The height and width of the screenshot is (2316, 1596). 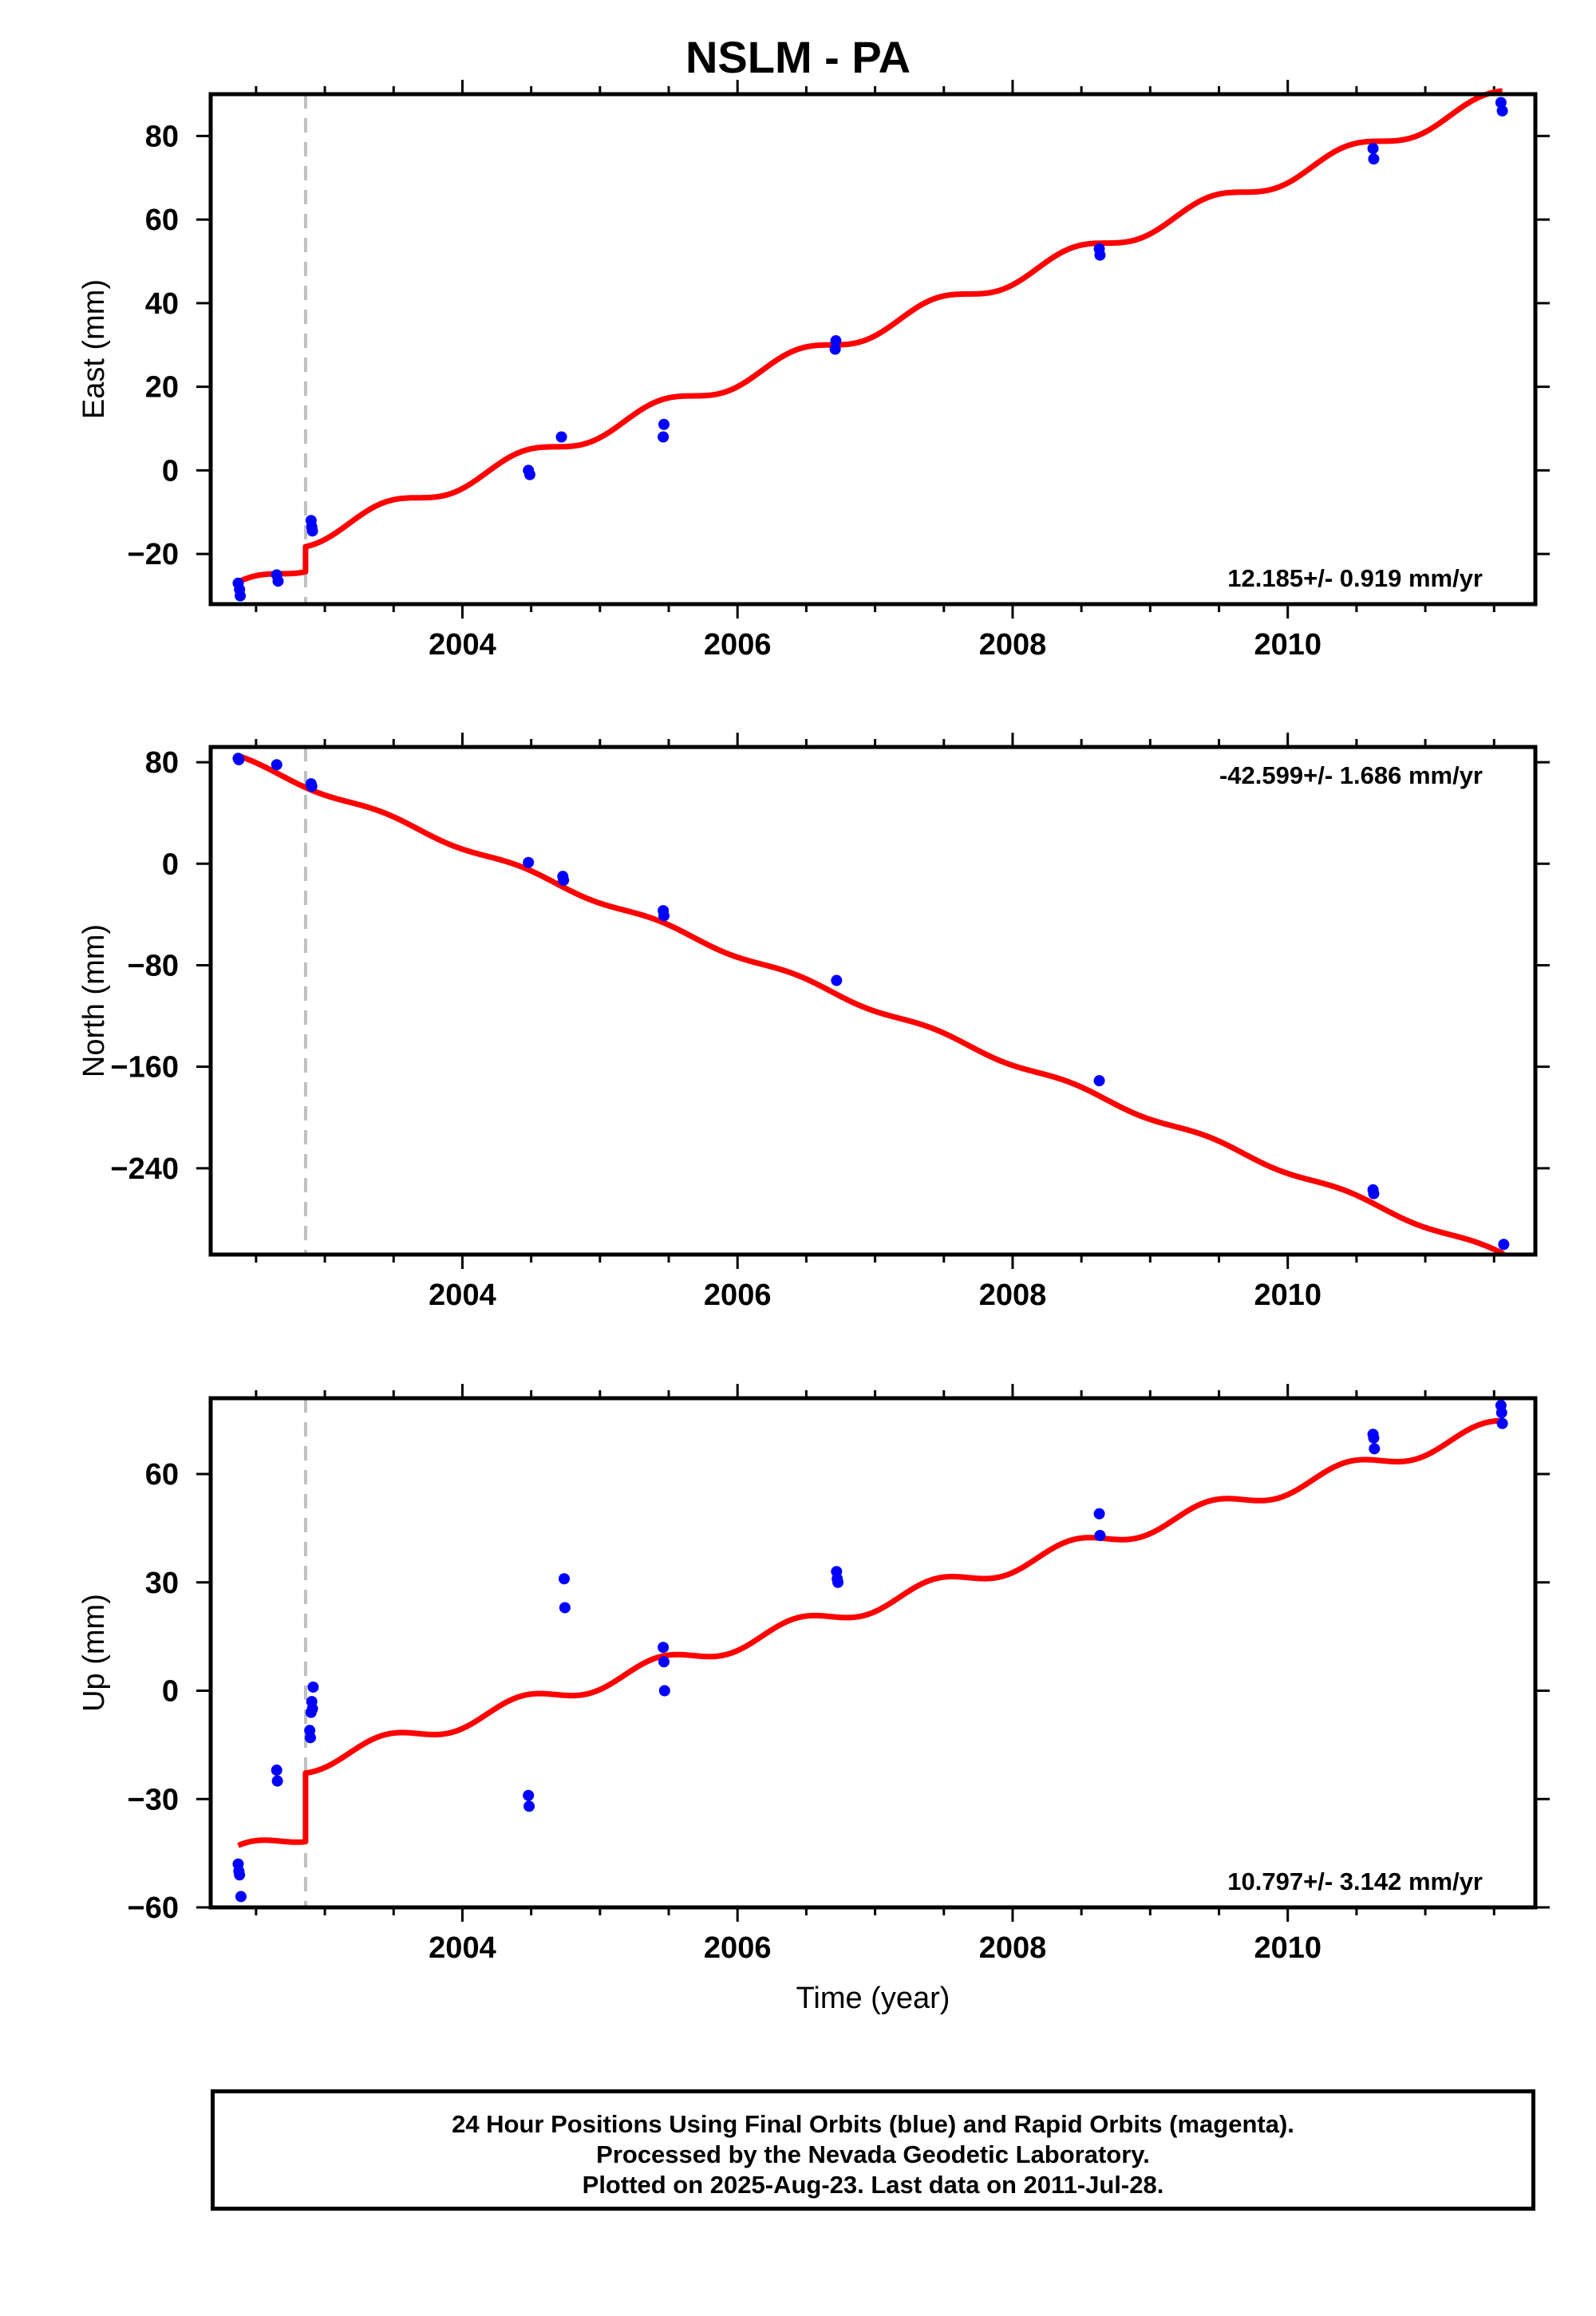 What do you see at coordinates (1287, 1948) in the screenshot?
I see `up-x-tick-label: 2010` at bounding box center [1287, 1948].